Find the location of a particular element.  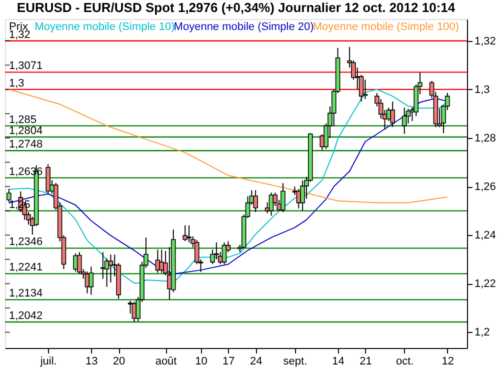

x-tick-label: 21 is located at coordinates (366, 362).